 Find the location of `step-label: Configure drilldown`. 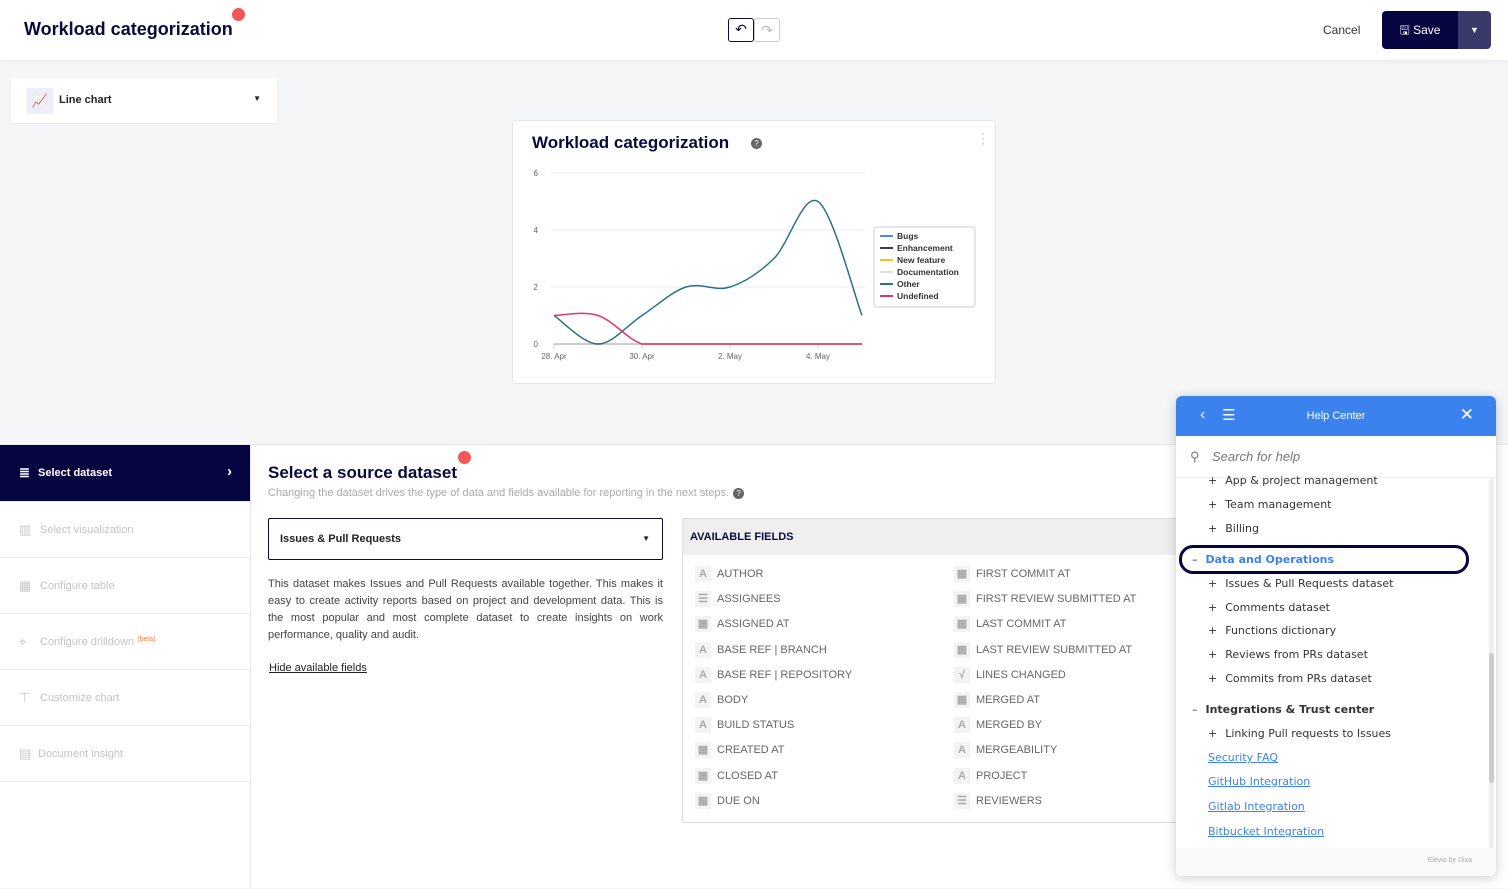

step-label: Configure drilldown is located at coordinates (87, 642).